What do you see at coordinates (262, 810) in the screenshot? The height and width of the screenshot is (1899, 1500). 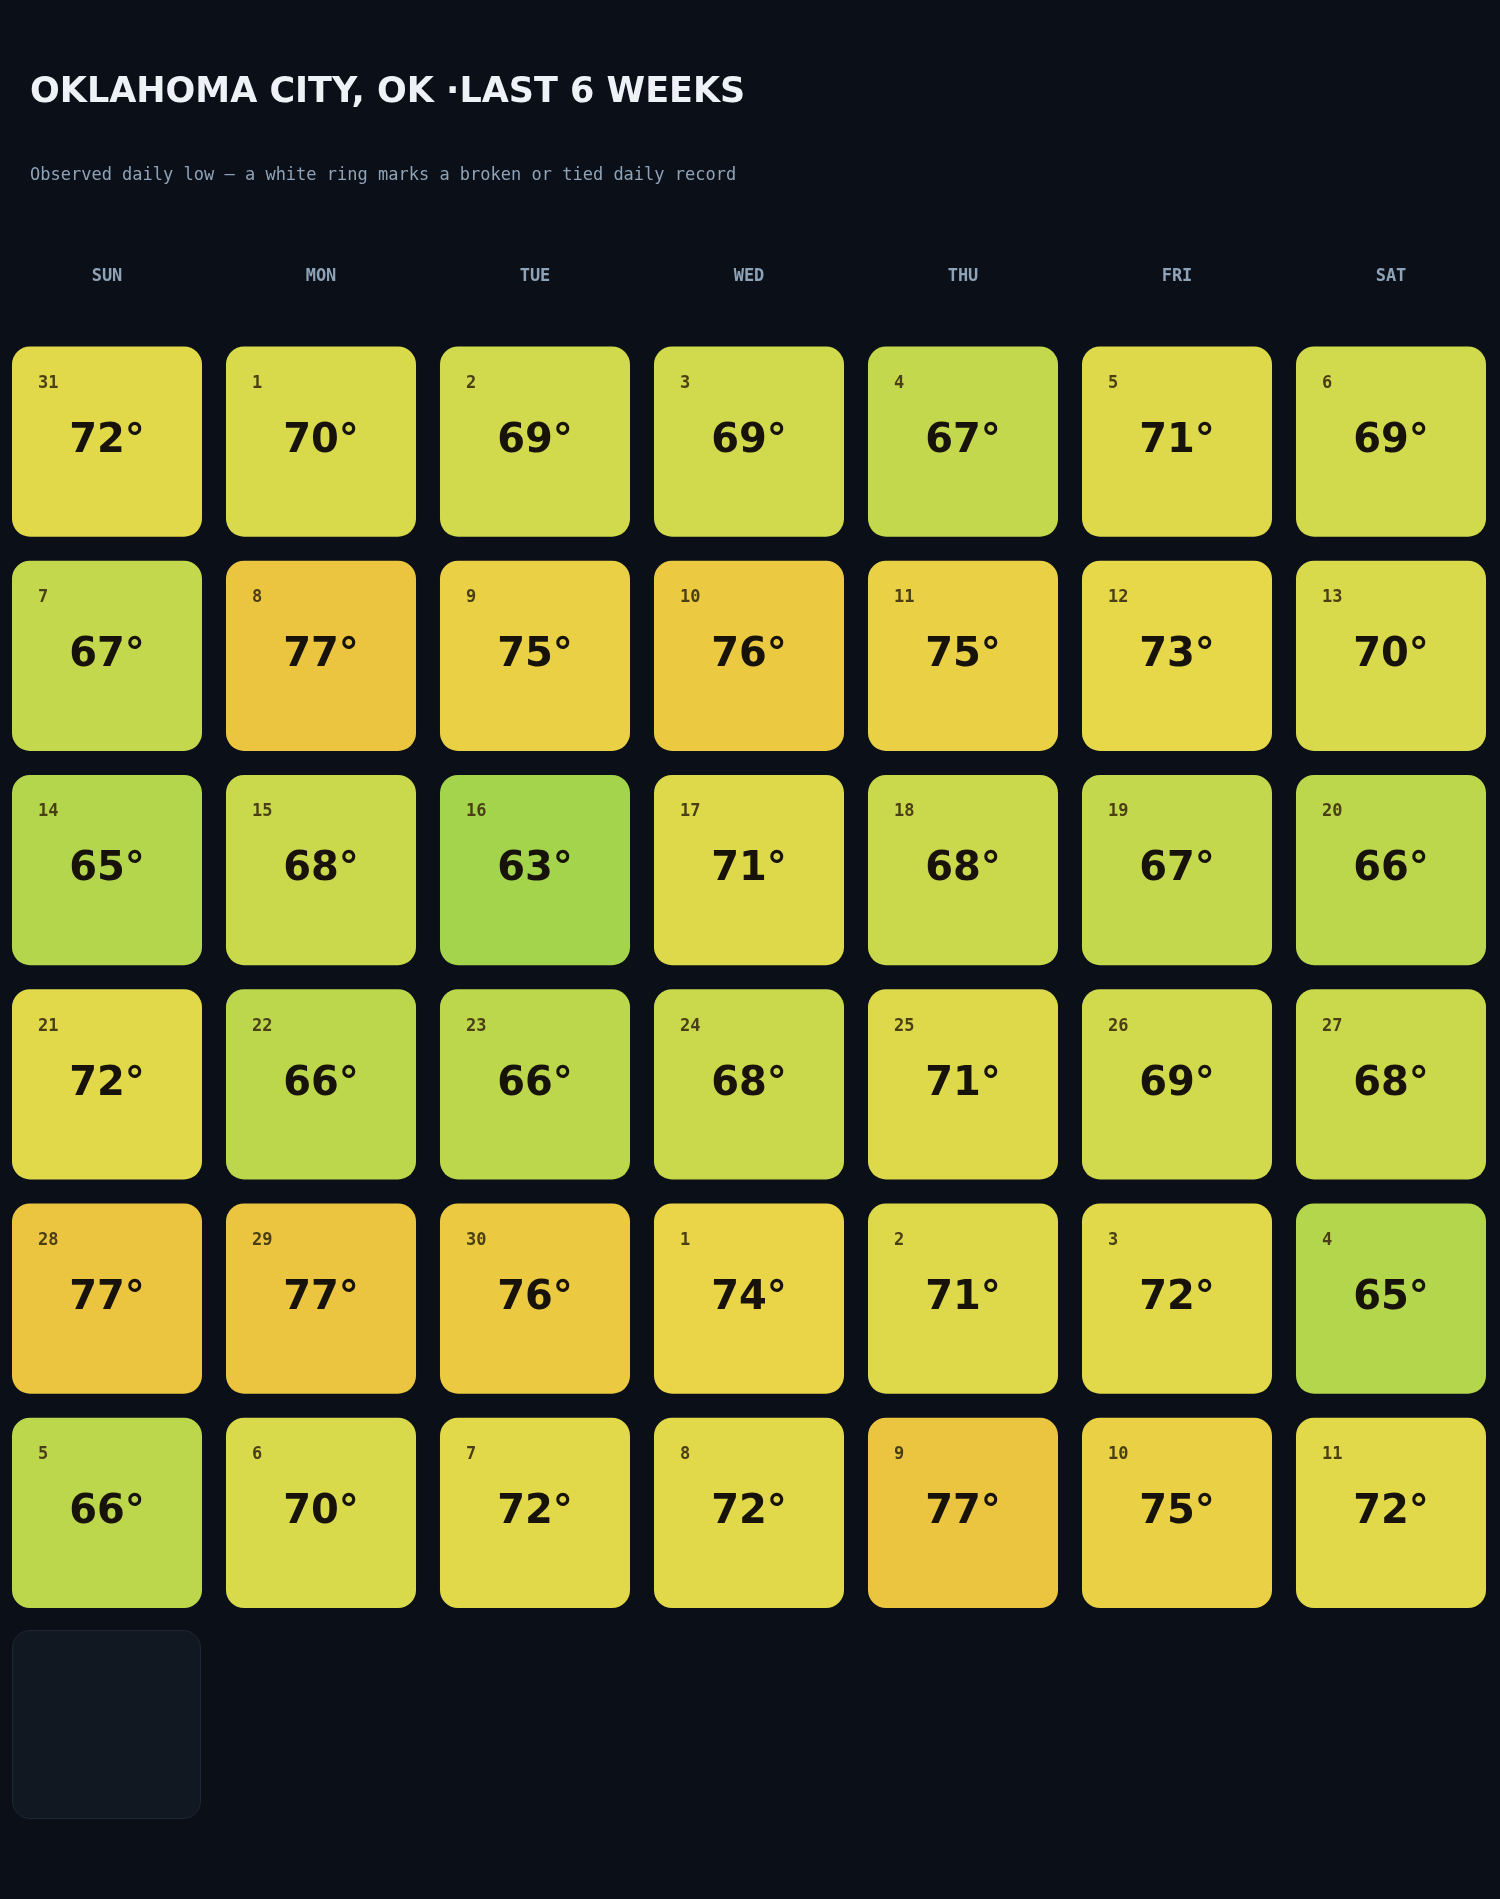 I see `annotation: 15` at bounding box center [262, 810].